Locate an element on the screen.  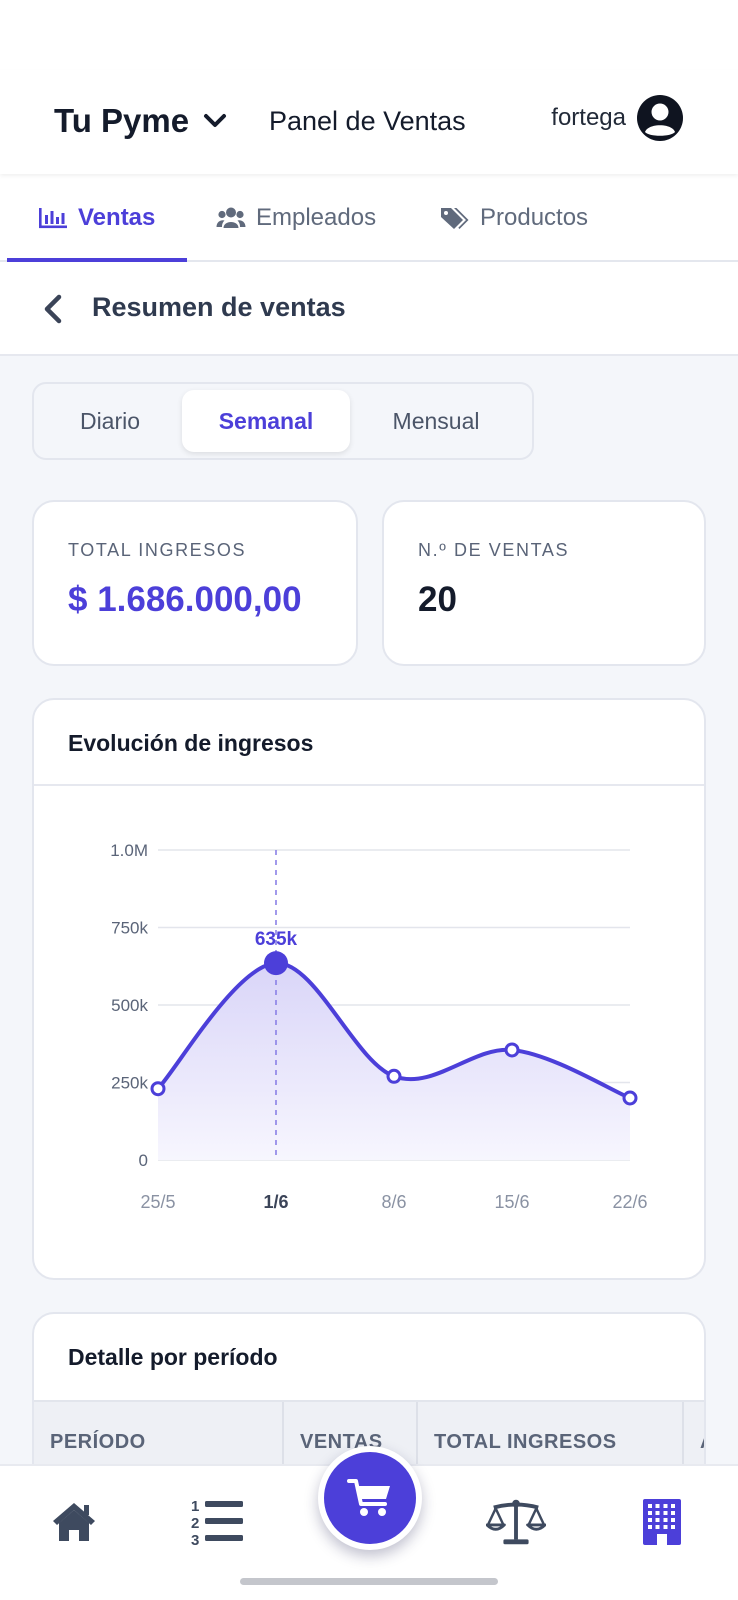
user-menu: fortega is located at coordinates (617, 118).